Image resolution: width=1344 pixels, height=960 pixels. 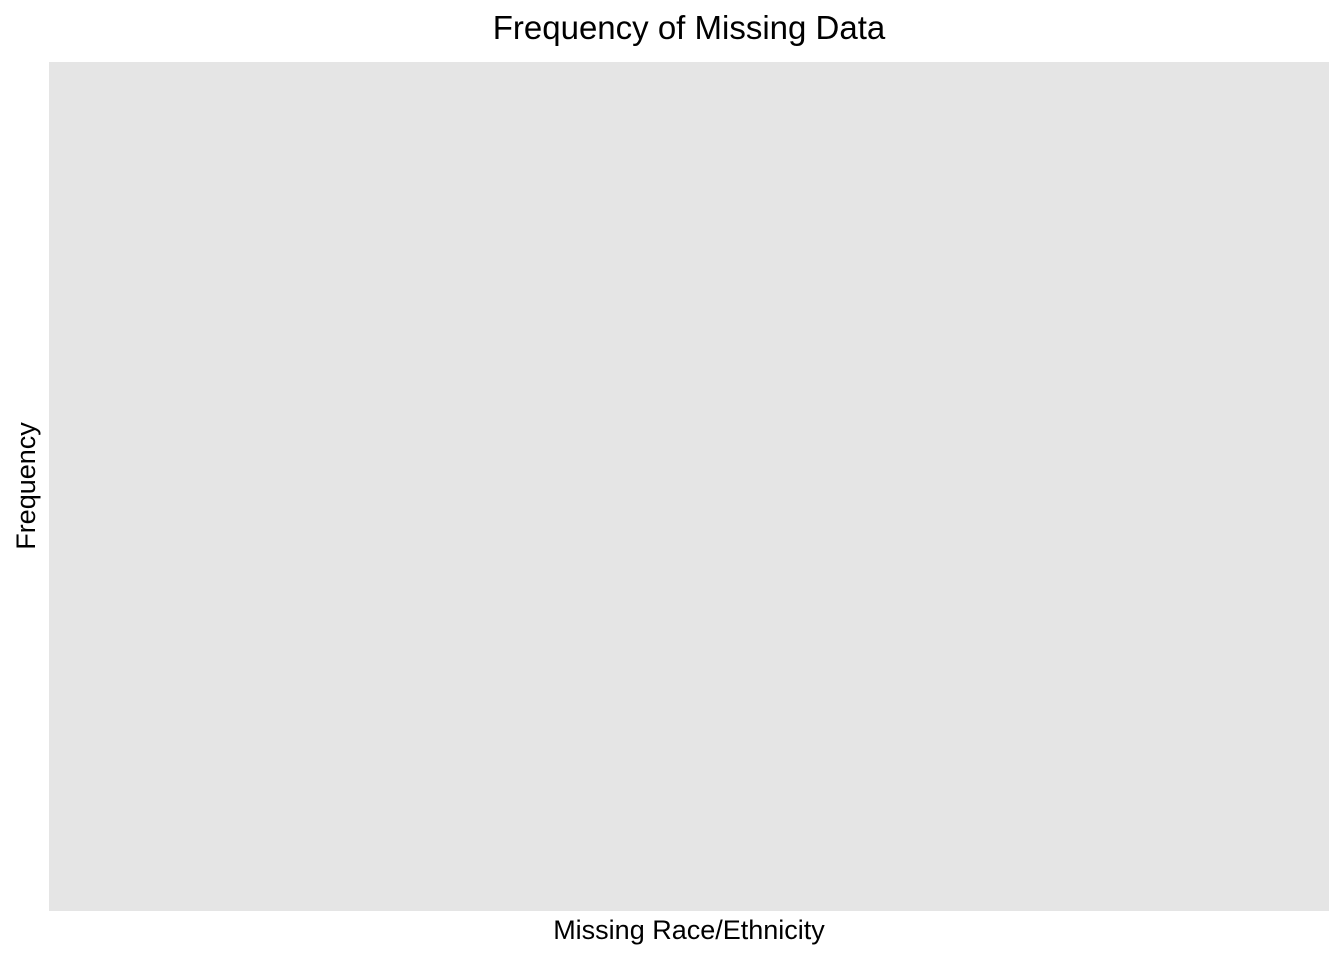 I want to click on y-axis-label: Frequency, so click(x=26, y=486).